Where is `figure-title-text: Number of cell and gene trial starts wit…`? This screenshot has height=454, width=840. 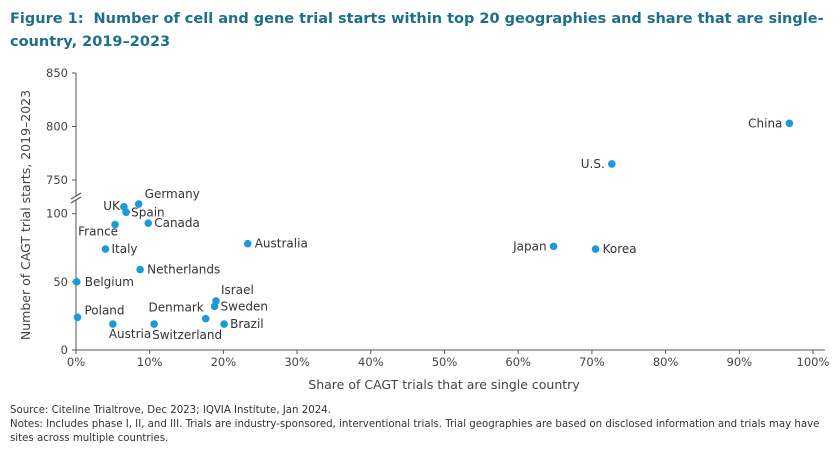 figure-title-text: Number of cell and gene trial starts wit… is located at coordinates (417, 30).